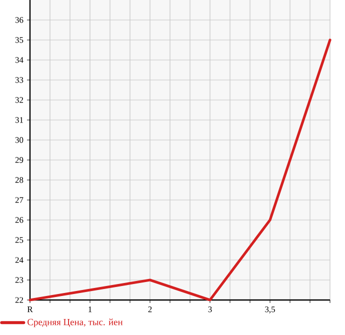 This screenshot has width=345, height=335. I want to click on y-tick-label: 33, so click(19, 80).